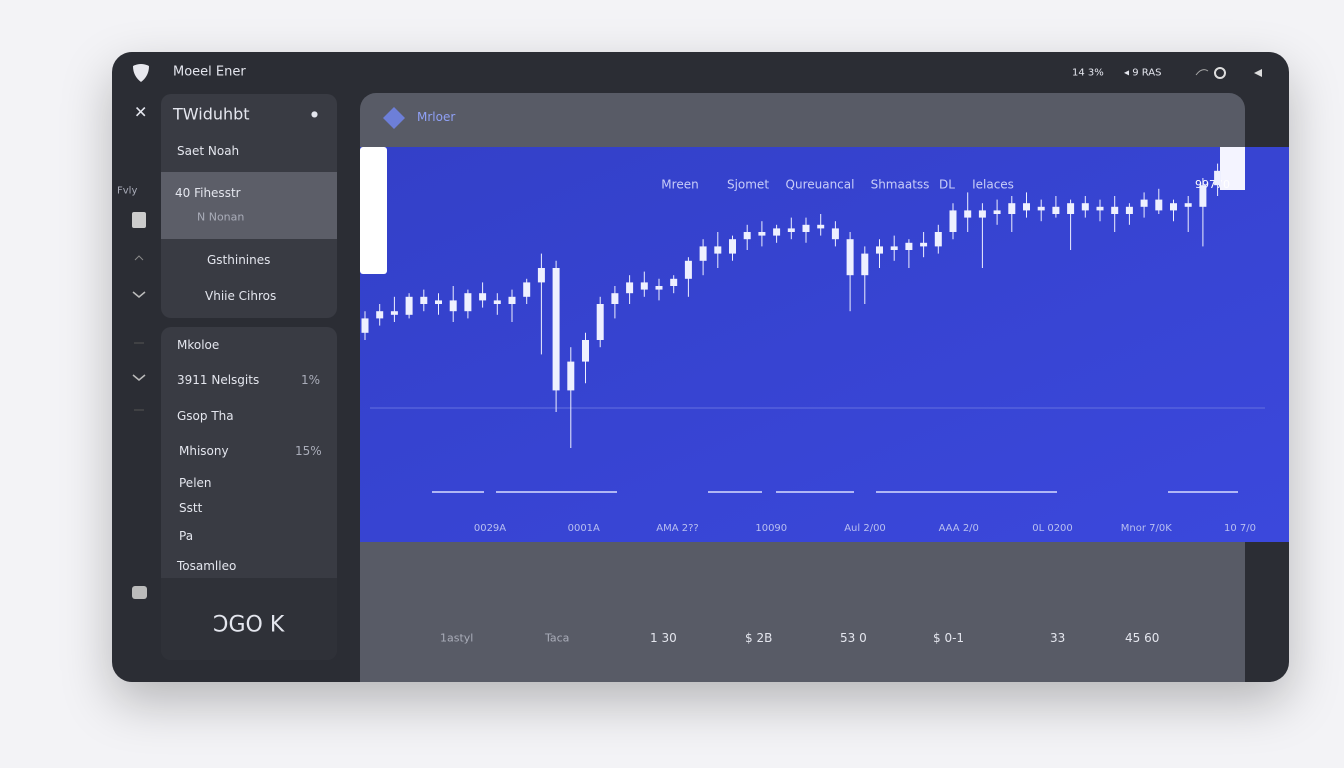 The height and width of the screenshot is (768, 1344). What do you see at coordinates (208, 151) in the screenshot?
I see `menu-item: Saet Noah` at bounding box center [208, 151].